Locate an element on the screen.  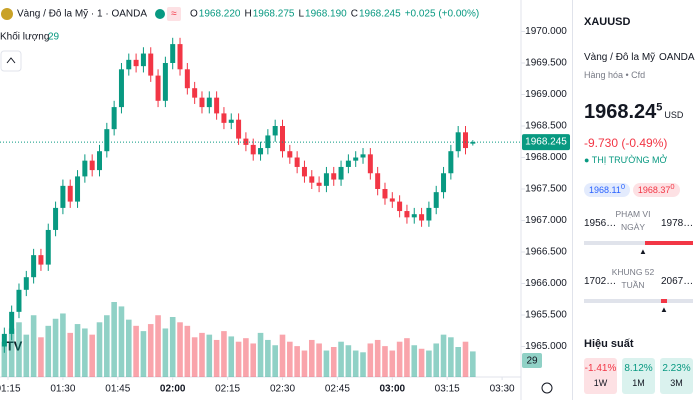
x-tick-label: 03:00 is located at coordinates (393, 389).